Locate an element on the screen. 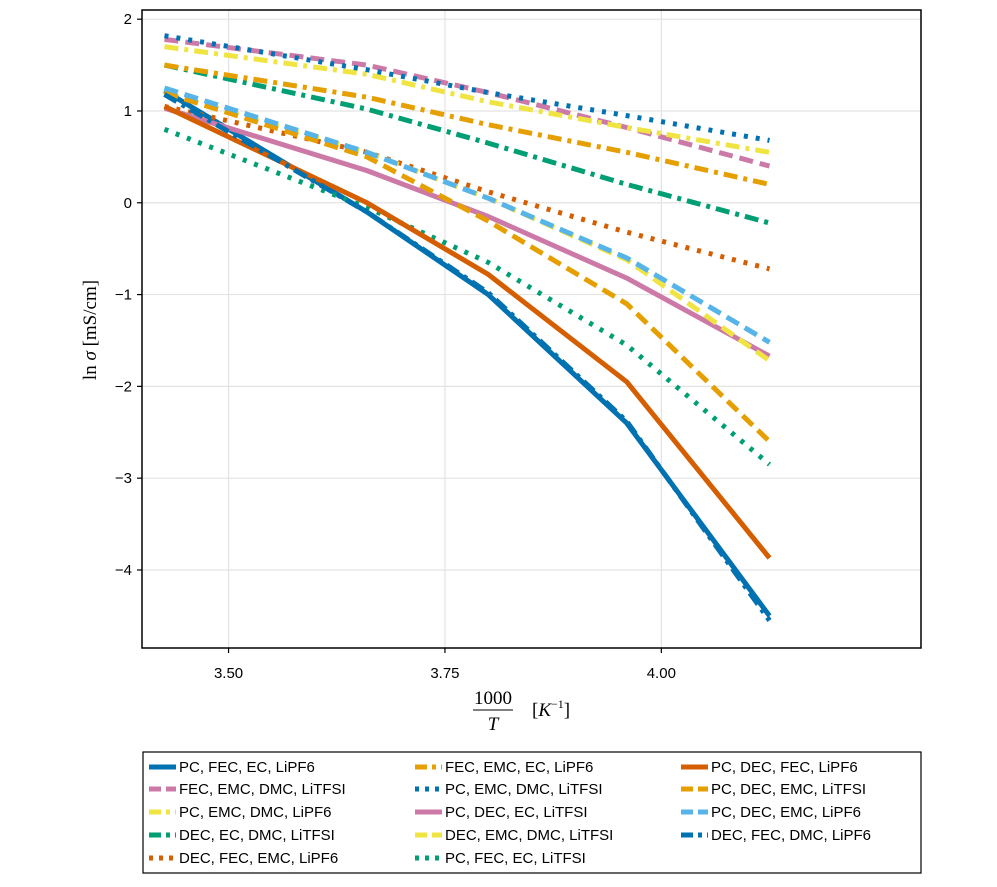 This screenshot has width=997, height=887. legend-label-11: PC, DEC, FEC, LiPF6 is located at coordinates (784, 767).